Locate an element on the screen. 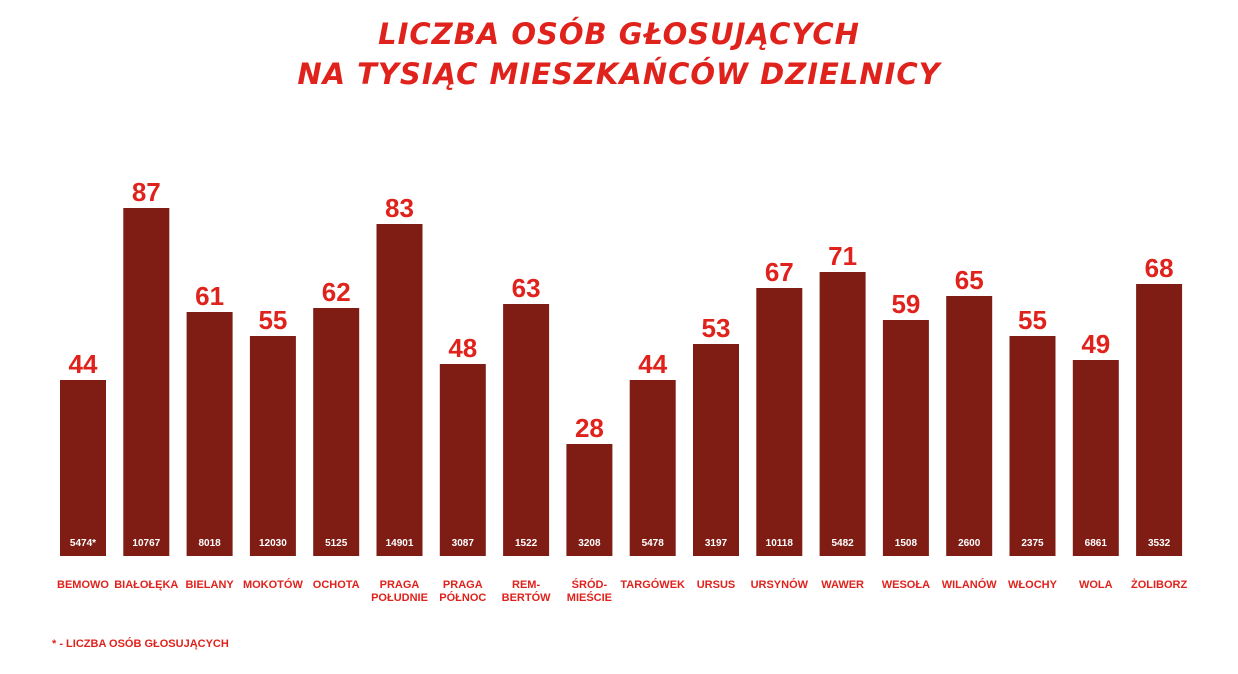  category-label: WŁOCHY is located at coordinates (1033, 585).